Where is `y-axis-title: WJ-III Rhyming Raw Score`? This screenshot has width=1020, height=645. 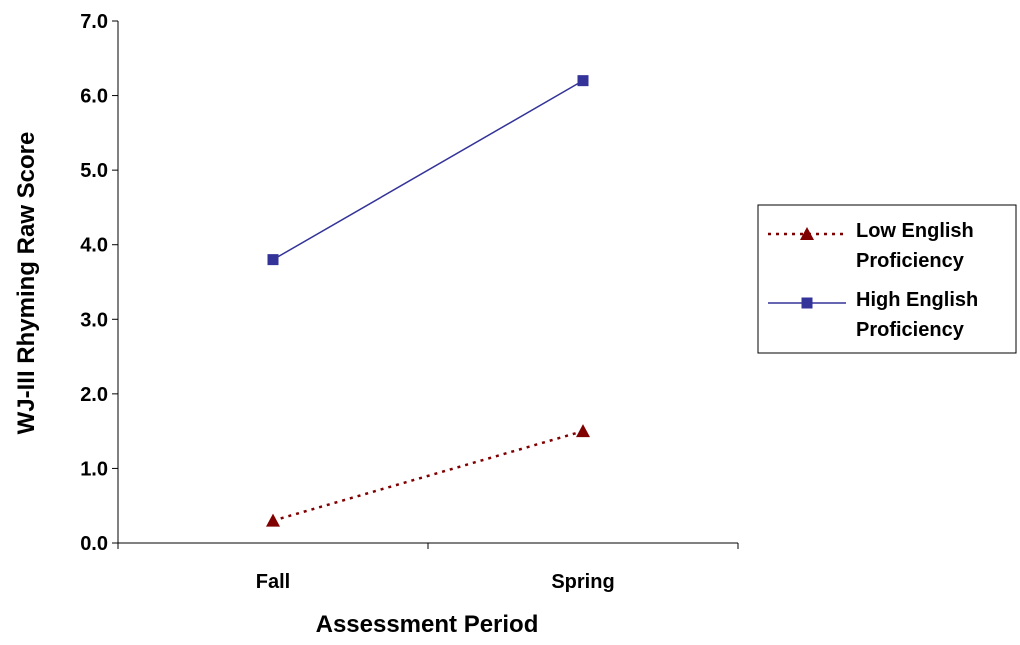
y-axis-title: WJ-III Rhyming Raw Score is located at coordinates (26, 283).